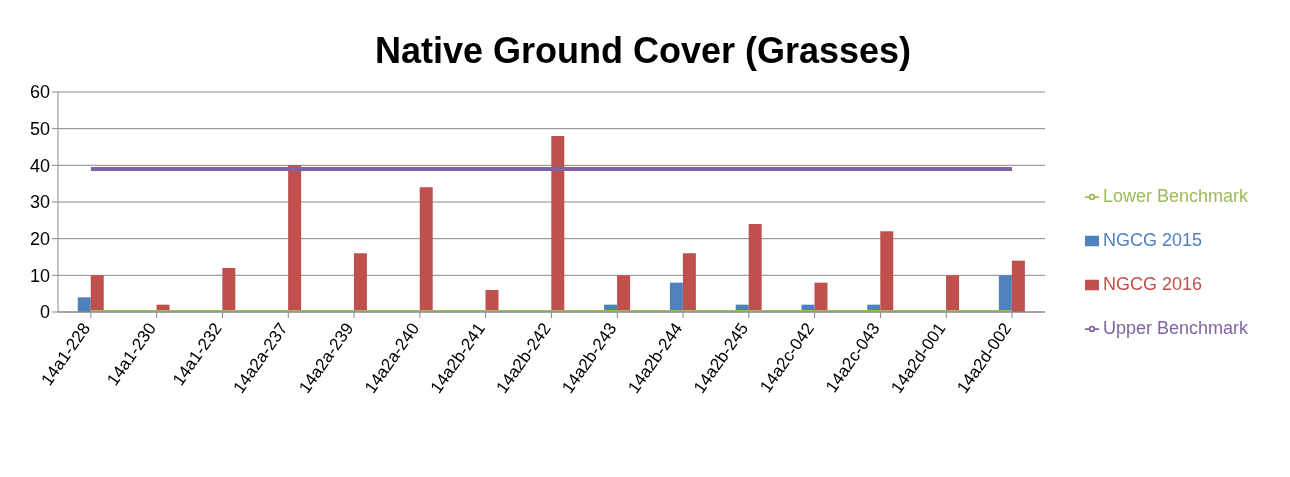 The height and width of the screenshot is (477, 1290). I want to click on y-tick-label: 50, so click(39, 129).